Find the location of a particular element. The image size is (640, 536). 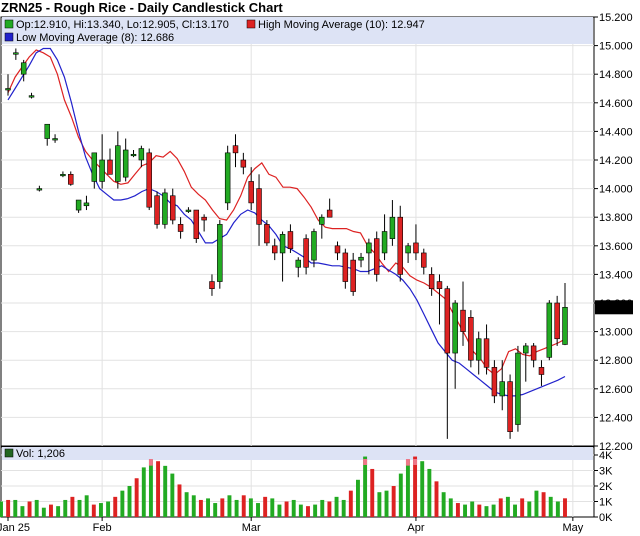

high-ma-legend-text: High Moving Average (10): 12.947 is located at coordinates (341, 25).